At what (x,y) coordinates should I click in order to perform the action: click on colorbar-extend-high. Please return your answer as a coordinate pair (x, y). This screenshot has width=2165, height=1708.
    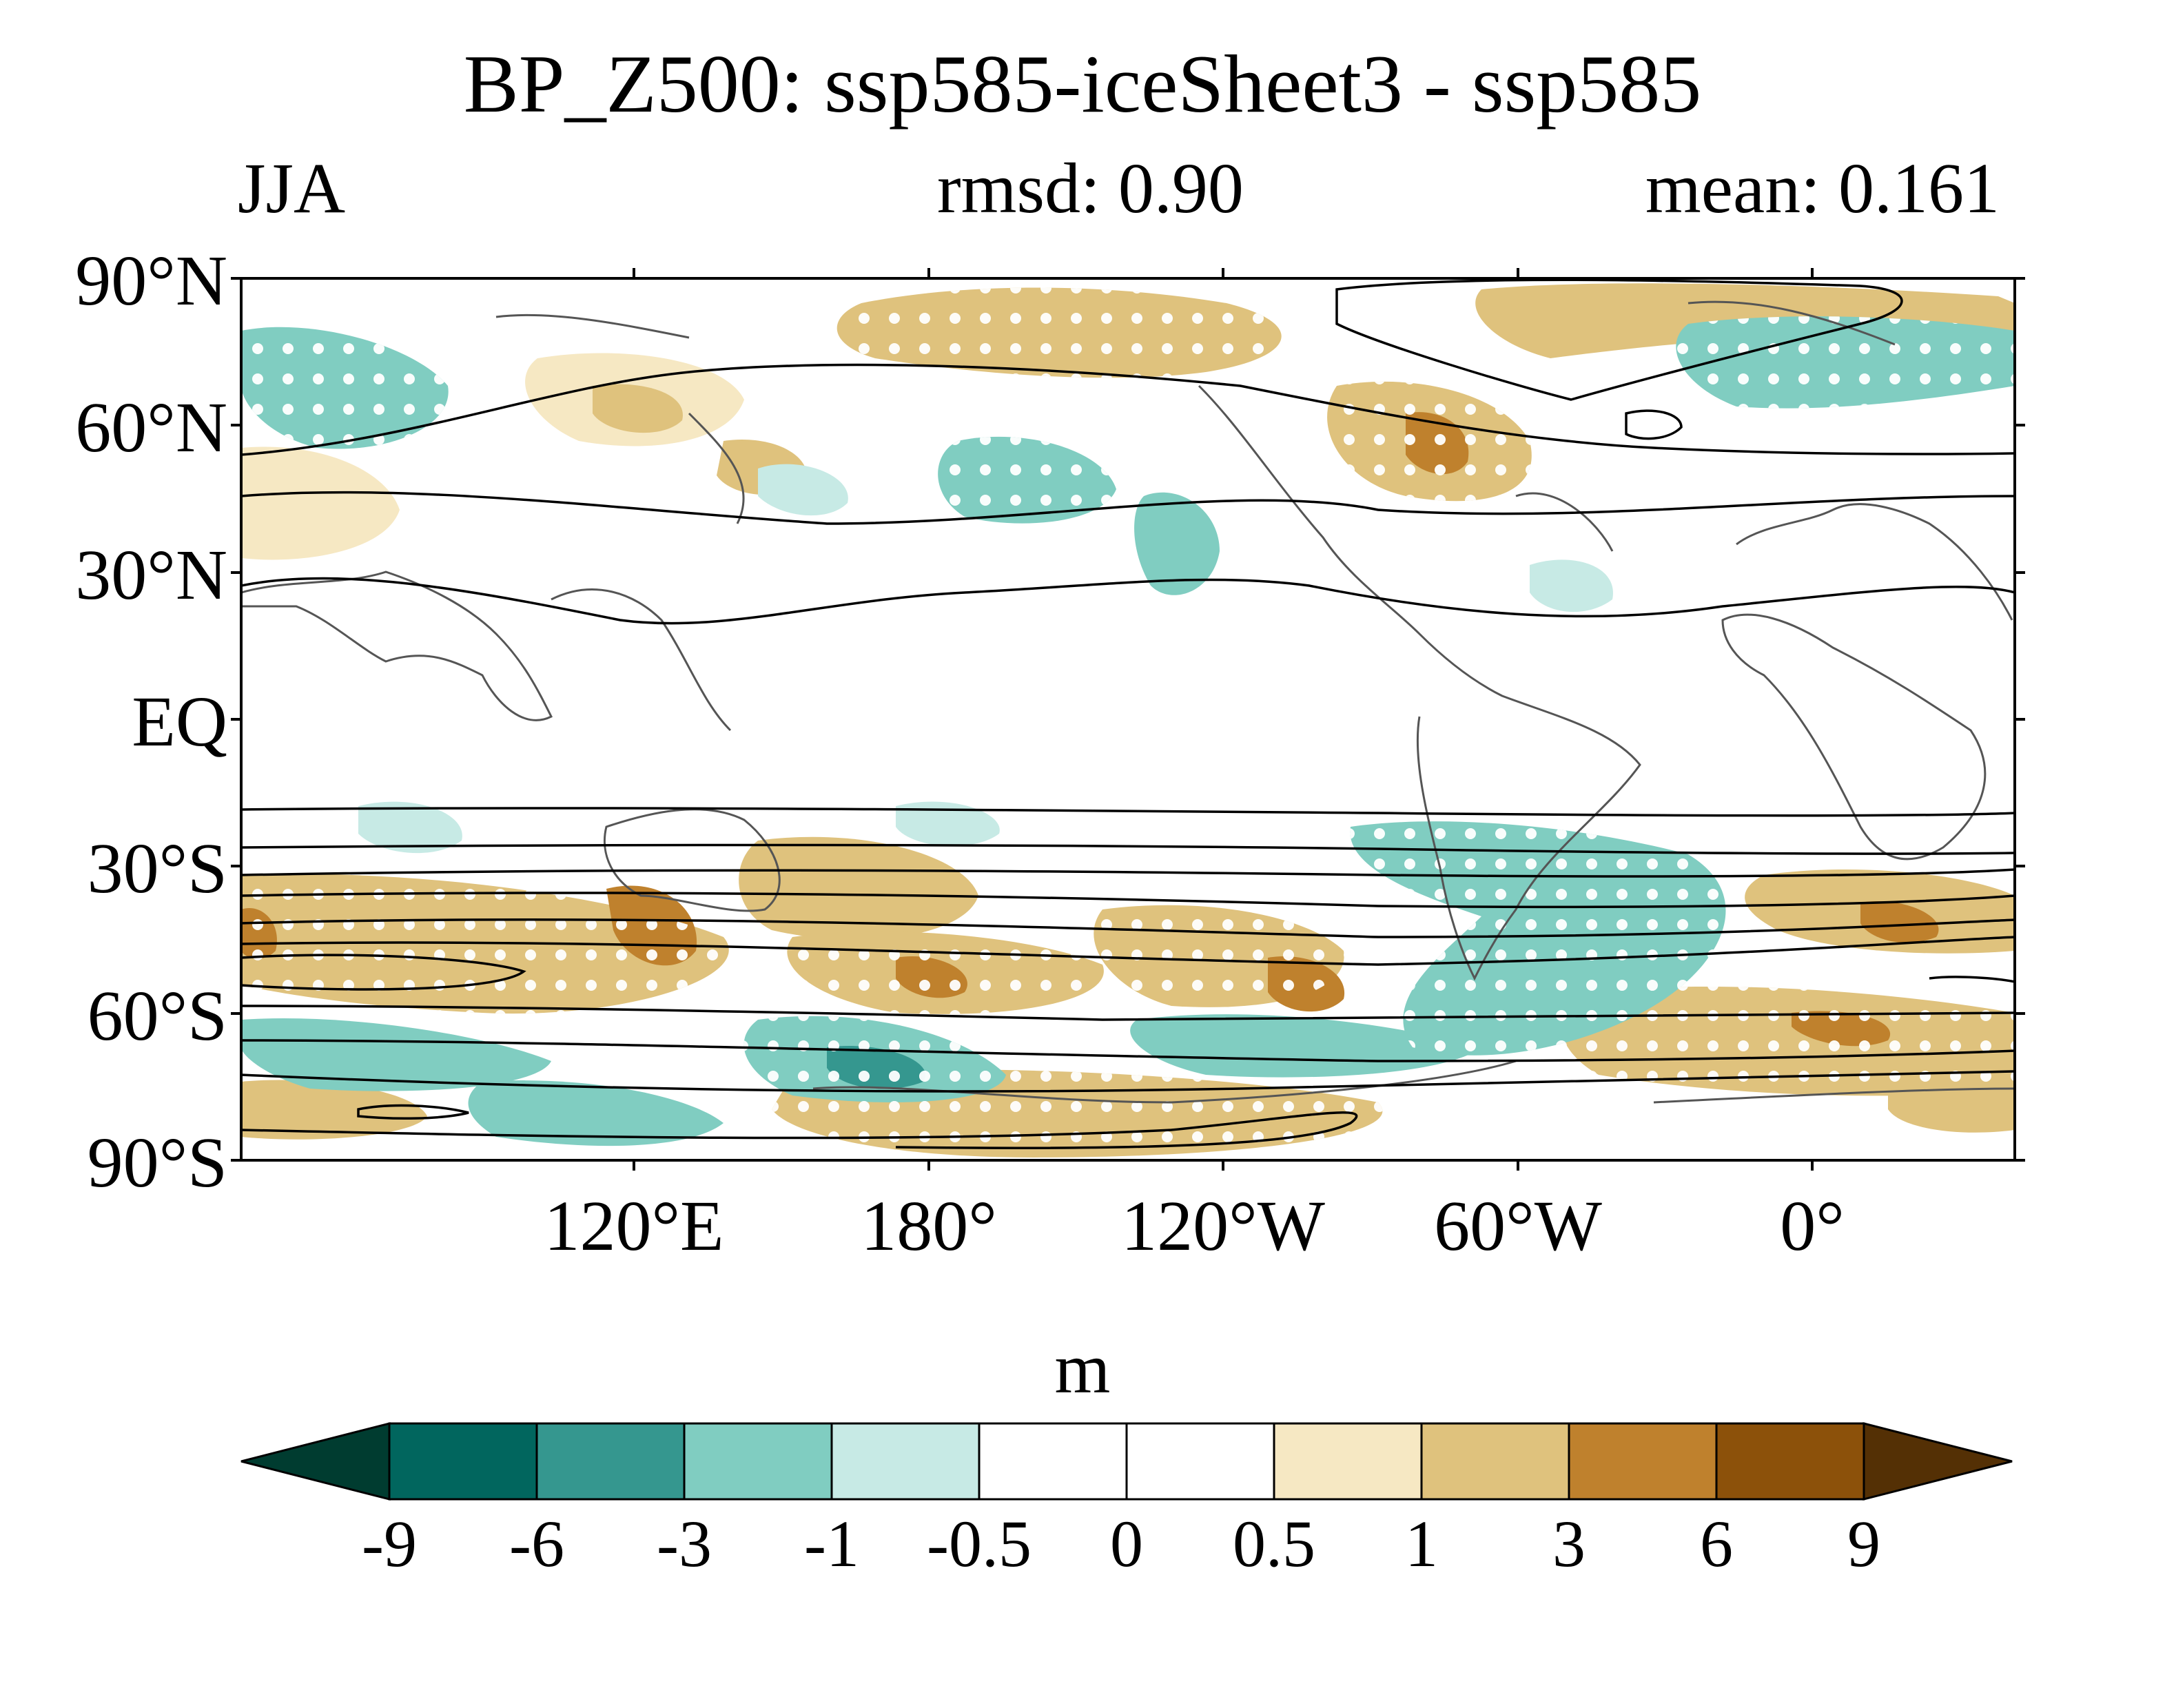
    Looking at the image, I should click on (1938, 1461).